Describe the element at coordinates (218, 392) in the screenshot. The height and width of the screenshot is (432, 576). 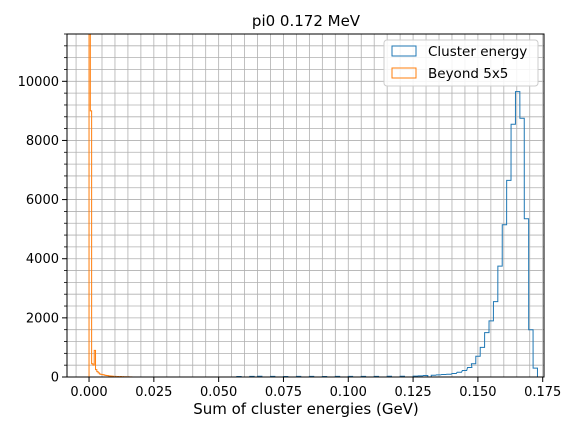
I see `x-tick-label: 0.050` at that location.